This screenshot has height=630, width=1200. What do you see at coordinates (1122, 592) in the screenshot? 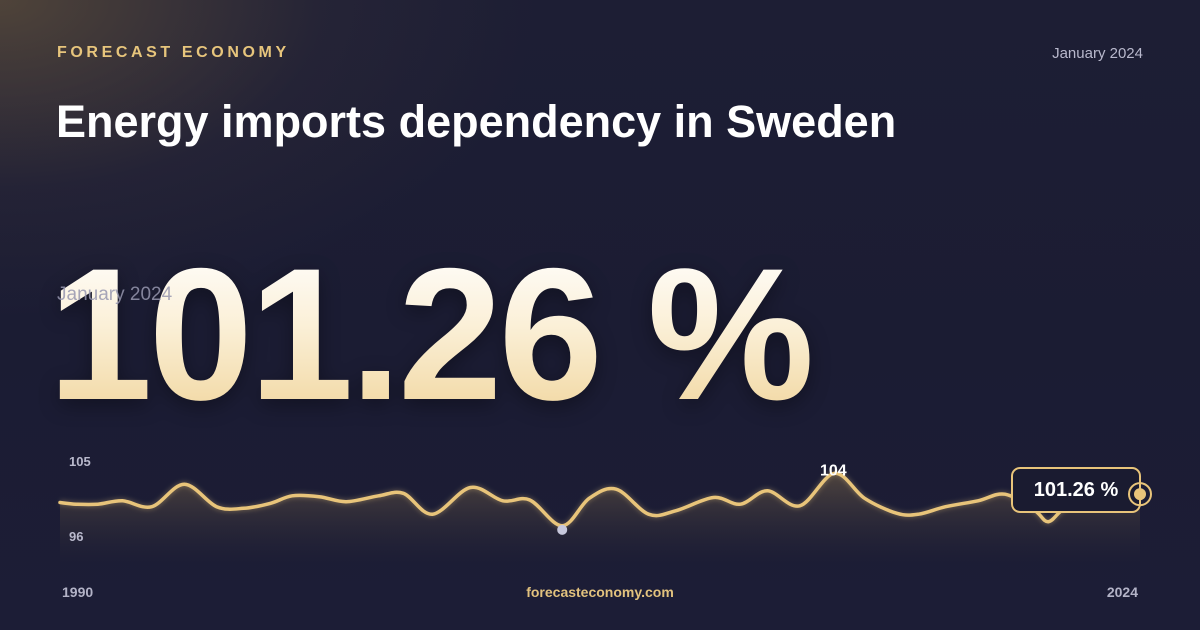
I see `x-tick-label: 2024` at bounding box center [1122, 592].